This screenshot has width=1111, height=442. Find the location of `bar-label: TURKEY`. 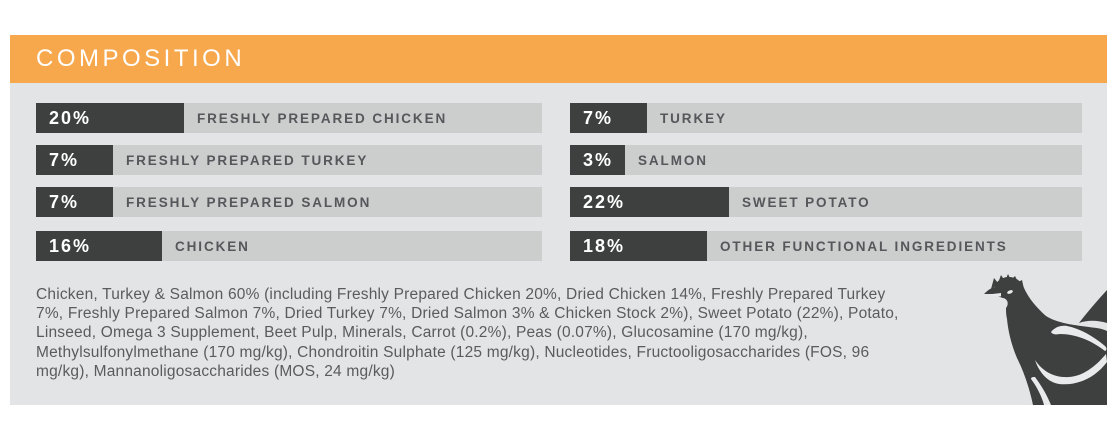

bar-label: TURKEY is located at coordinates (693, 118).